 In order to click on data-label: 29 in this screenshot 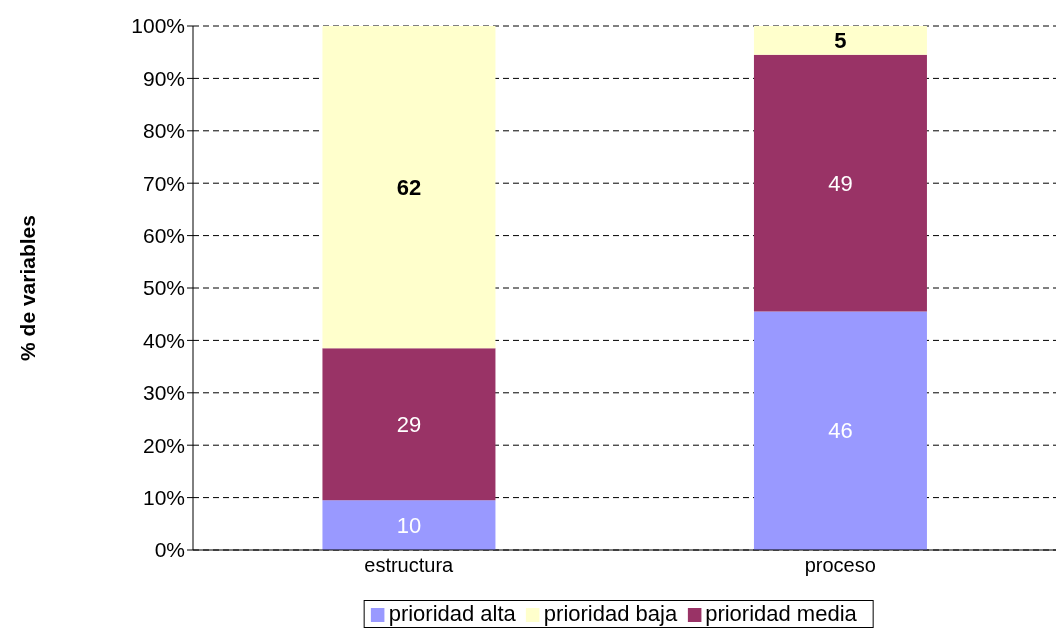, I will do `click(409, 424)`.